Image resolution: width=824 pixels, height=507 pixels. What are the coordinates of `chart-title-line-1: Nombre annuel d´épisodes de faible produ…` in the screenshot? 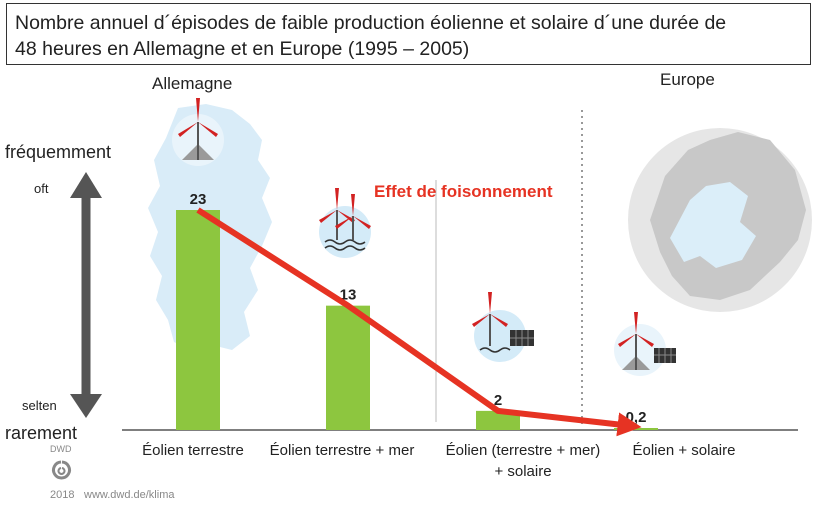 It's located at (371, 23).